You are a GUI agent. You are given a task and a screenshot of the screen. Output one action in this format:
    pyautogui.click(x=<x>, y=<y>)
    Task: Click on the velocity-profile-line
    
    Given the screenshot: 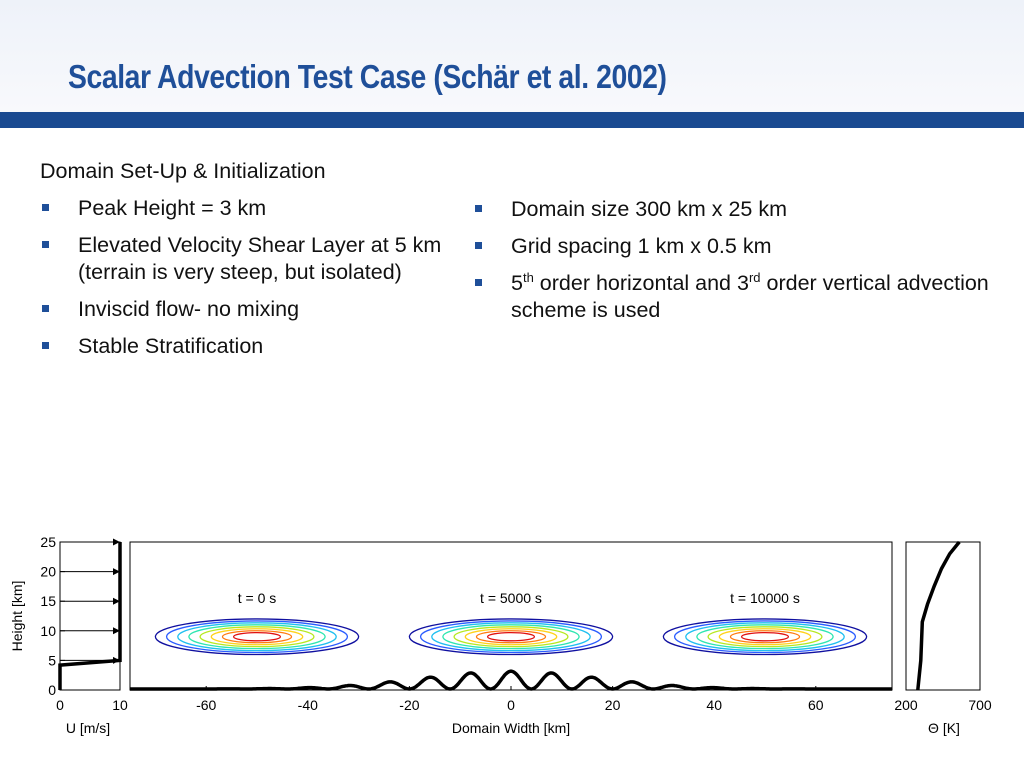 What is the action you would take?
    pyautogui.click(x=90, y=616)
    